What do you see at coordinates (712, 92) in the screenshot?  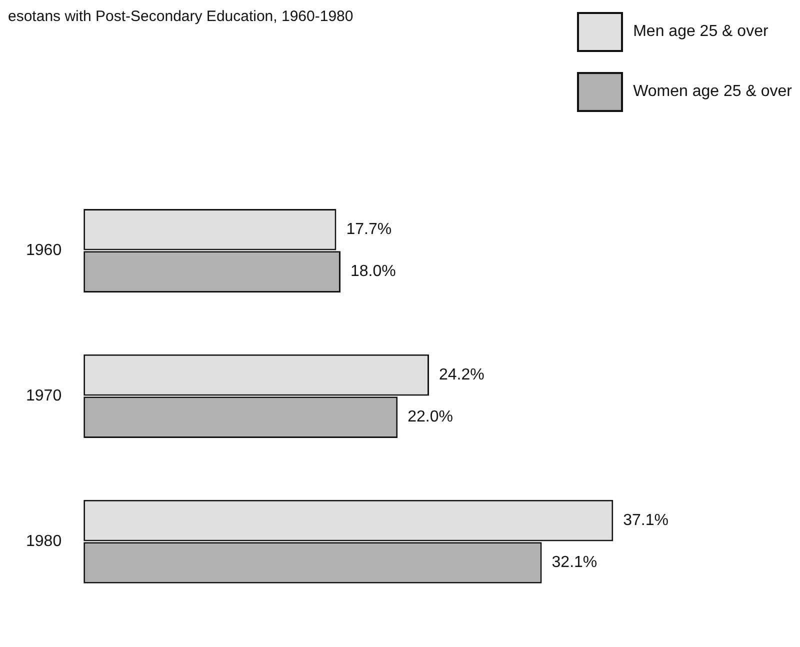 I see `text: Women age 25 & over` at bounding box center [712, 92].